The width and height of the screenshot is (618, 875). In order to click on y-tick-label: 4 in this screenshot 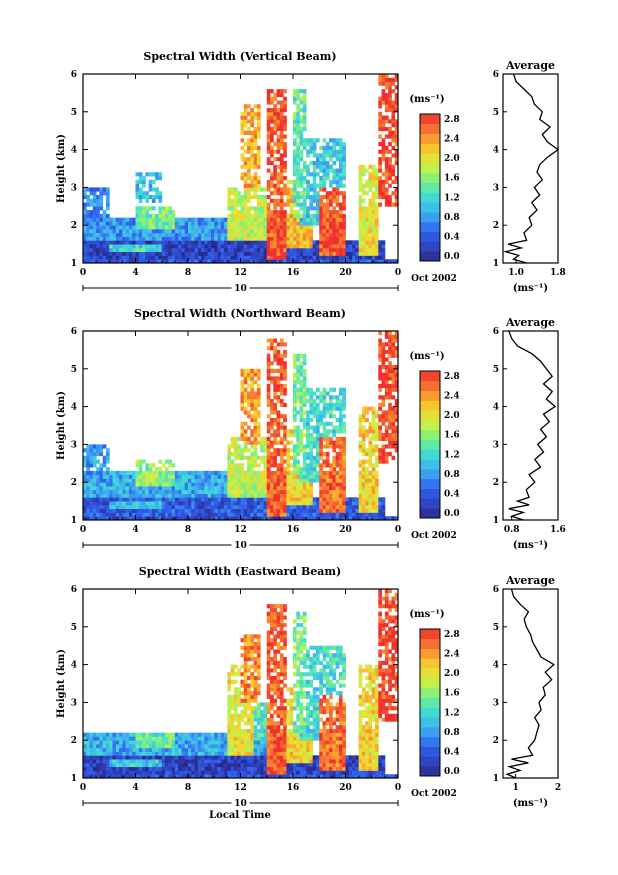, I will do `click(74, 151)`.